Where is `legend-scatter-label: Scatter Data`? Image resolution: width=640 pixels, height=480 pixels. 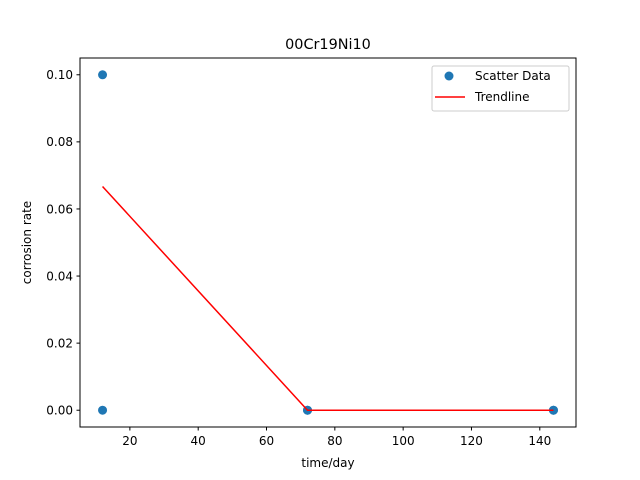 legend-scatter-label: Scatter Data is located at coordinates (513, 76).